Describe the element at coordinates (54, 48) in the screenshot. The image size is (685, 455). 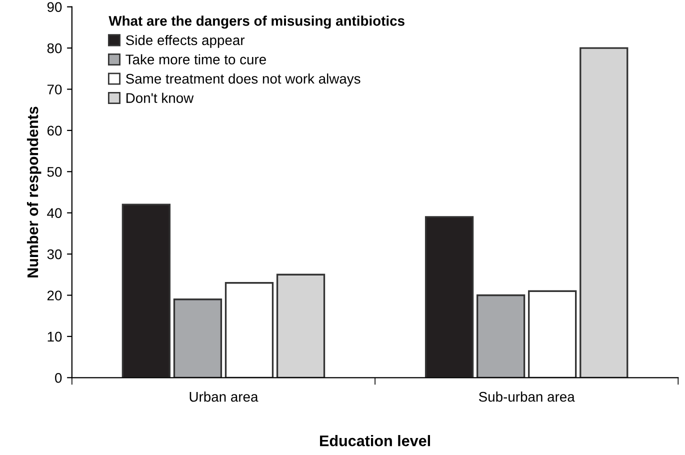
I see `y-tick-label: 80` at that location.